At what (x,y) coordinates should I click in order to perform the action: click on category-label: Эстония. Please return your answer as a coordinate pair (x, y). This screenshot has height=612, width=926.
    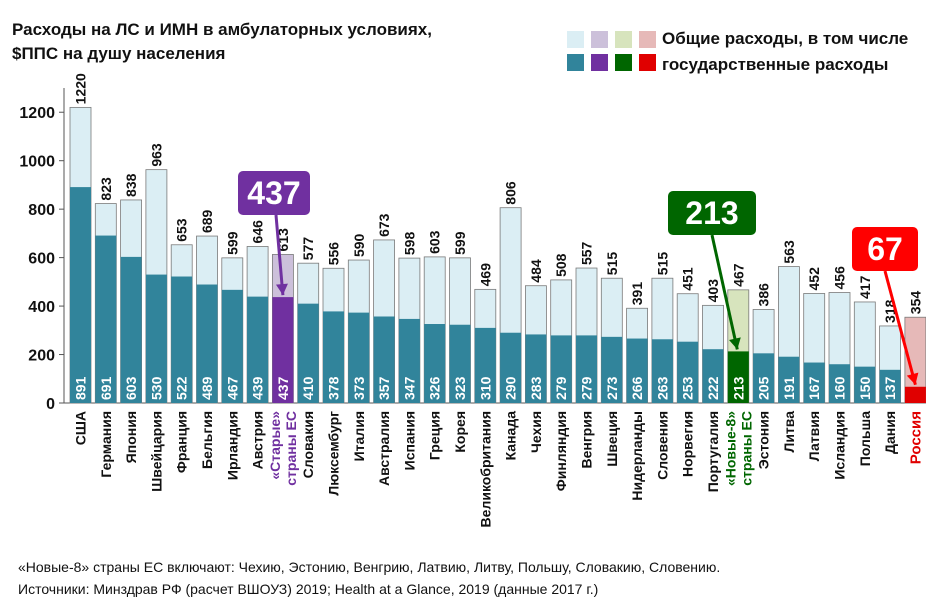
    Looking at the image, I should click on (764, 440).